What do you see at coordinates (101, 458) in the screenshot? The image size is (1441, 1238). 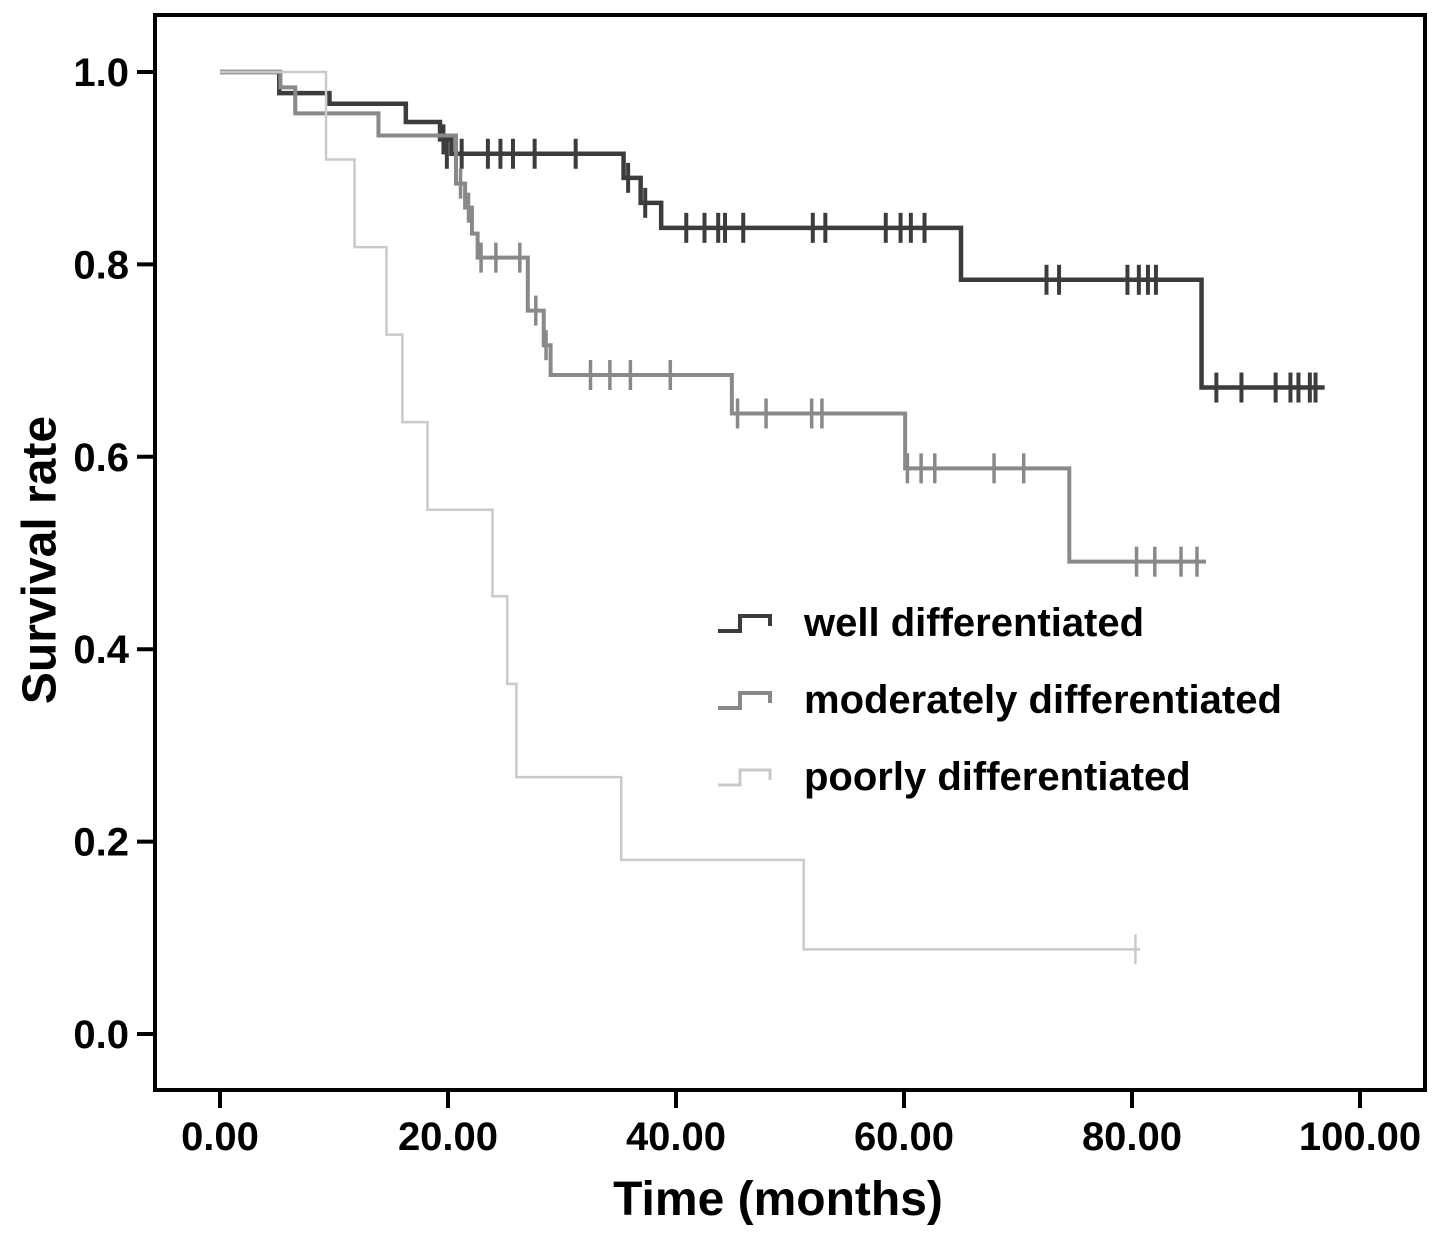 I see `y-tick-label: 0.6` at bounding box center [101, 458].